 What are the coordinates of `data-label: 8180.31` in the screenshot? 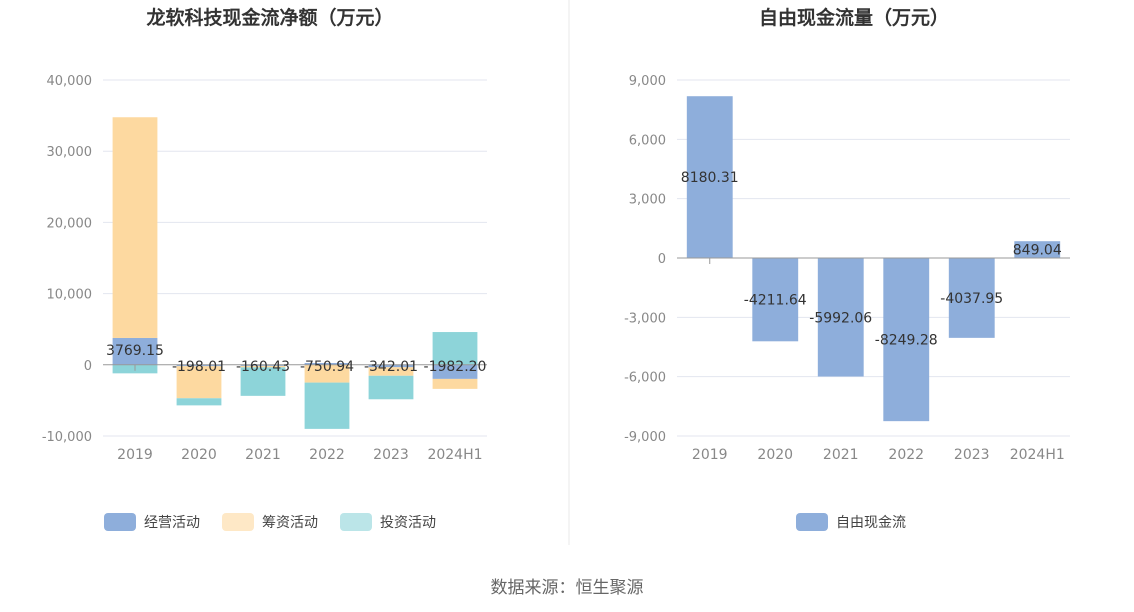 It's located at (710, 178).